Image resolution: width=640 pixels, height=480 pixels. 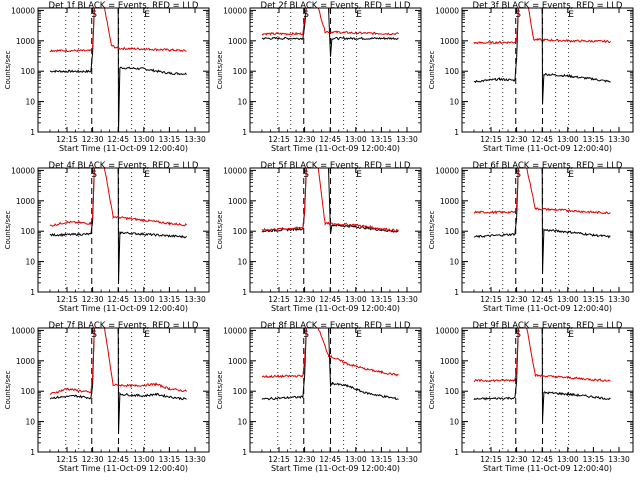 I want to click on panel-title: Det 5f BLACK = Events, RED = LLD, so click(x=336, y=166).